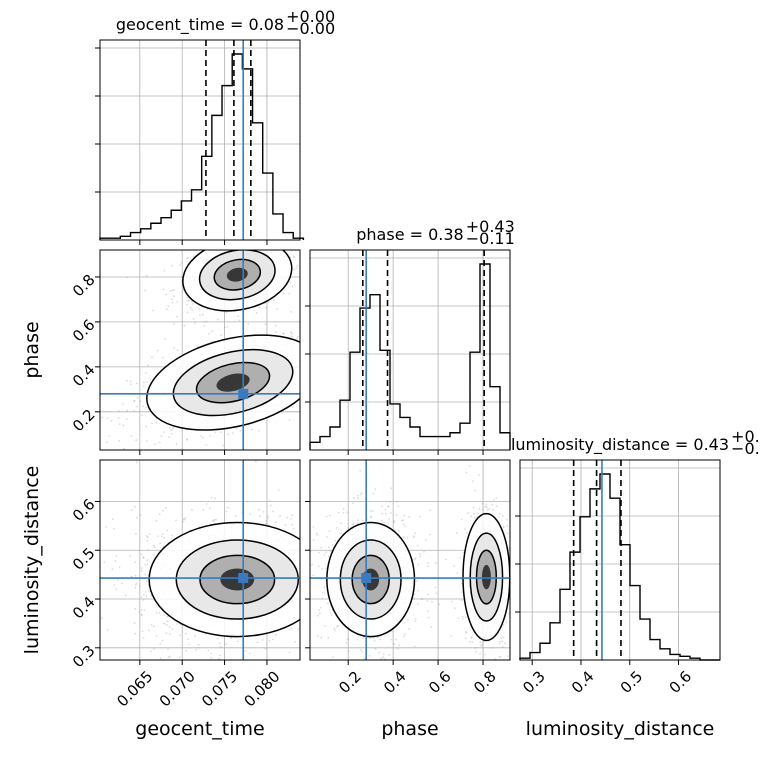  Describe the element at coordinates (84, 376) in the screenshot. I see `y-tick-label: 0.4` at that location.